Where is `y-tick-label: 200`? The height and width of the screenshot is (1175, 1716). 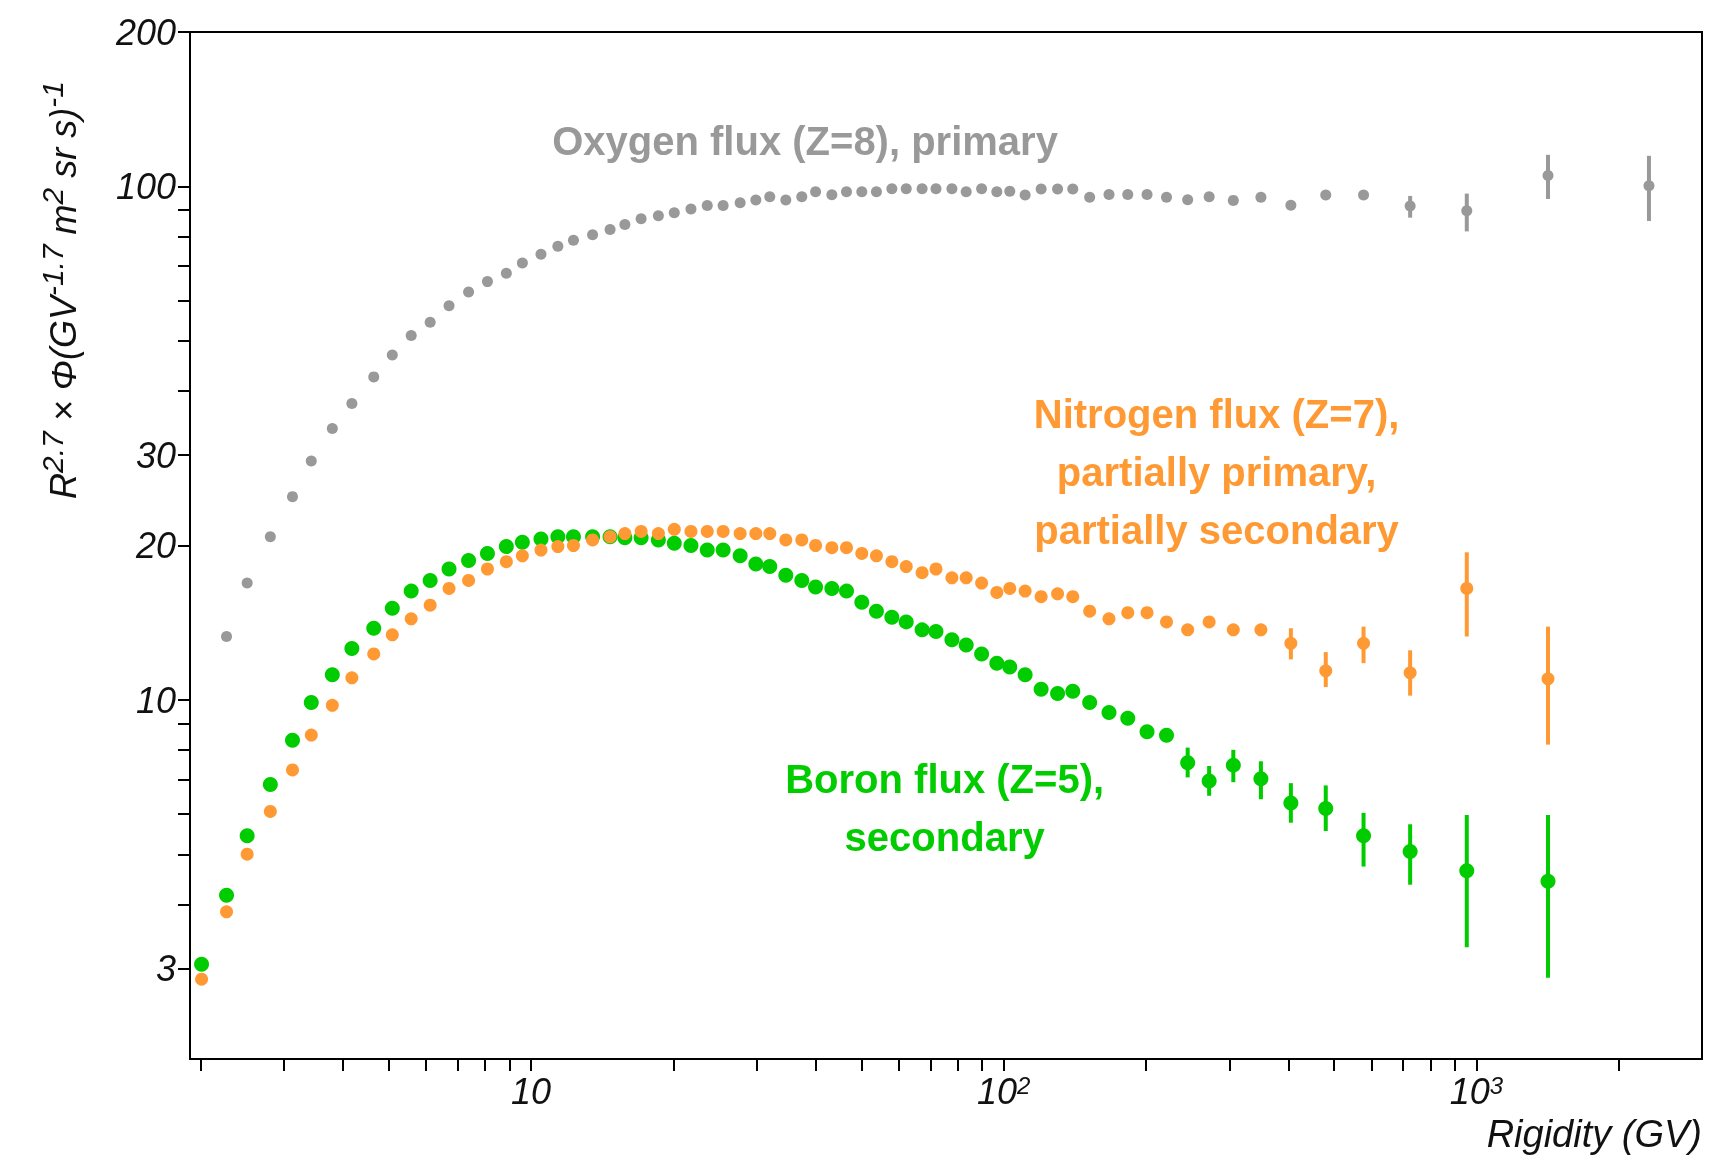 y-tick-label: 200 is located at coordinates (145, 32).